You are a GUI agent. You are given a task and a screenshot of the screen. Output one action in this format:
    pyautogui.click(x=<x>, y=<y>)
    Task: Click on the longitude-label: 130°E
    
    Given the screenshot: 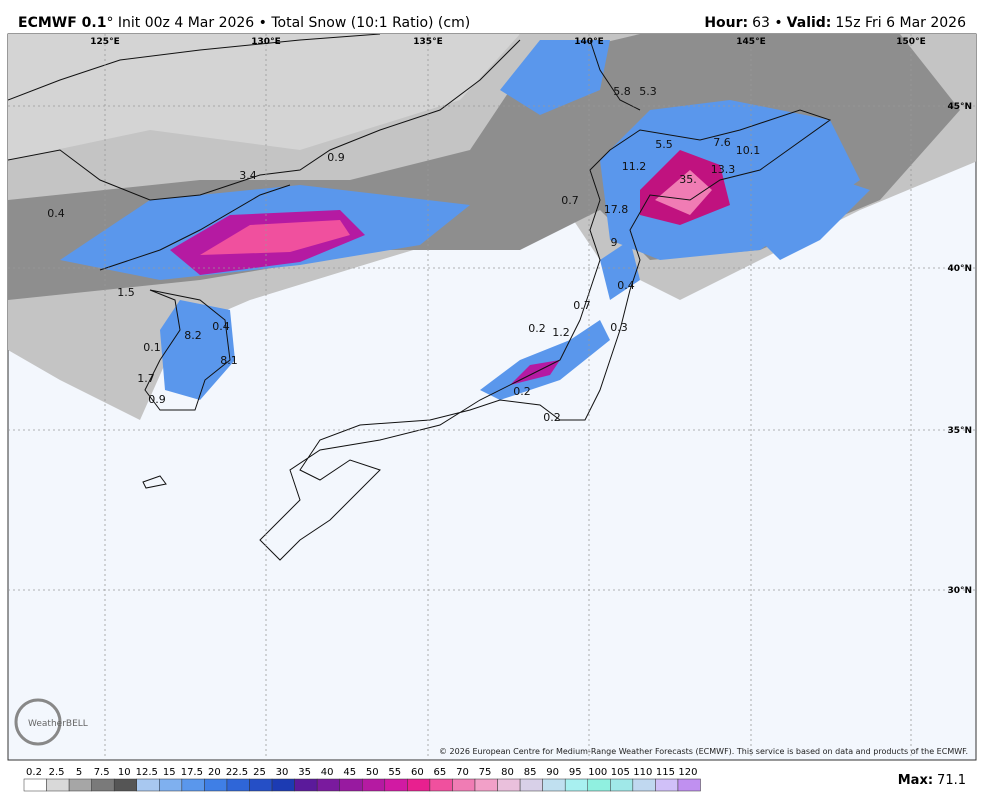 What is the action you would take?
    pyautogui.click(x=265, y=42)
    